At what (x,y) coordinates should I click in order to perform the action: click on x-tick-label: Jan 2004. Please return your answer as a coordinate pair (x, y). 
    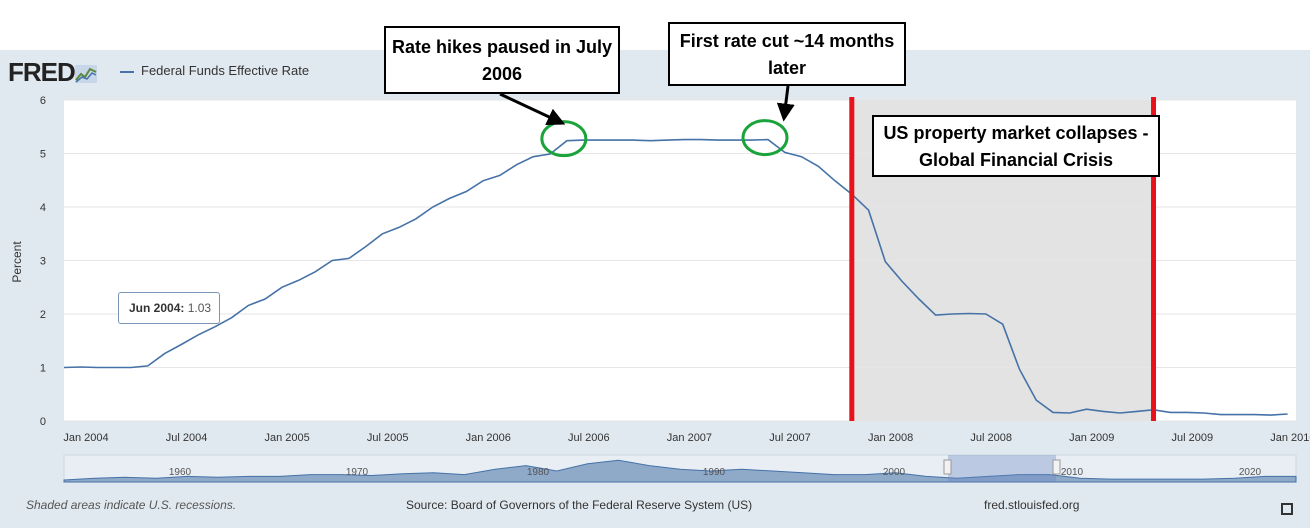
    Looking at the image, I should click on (85, 438).